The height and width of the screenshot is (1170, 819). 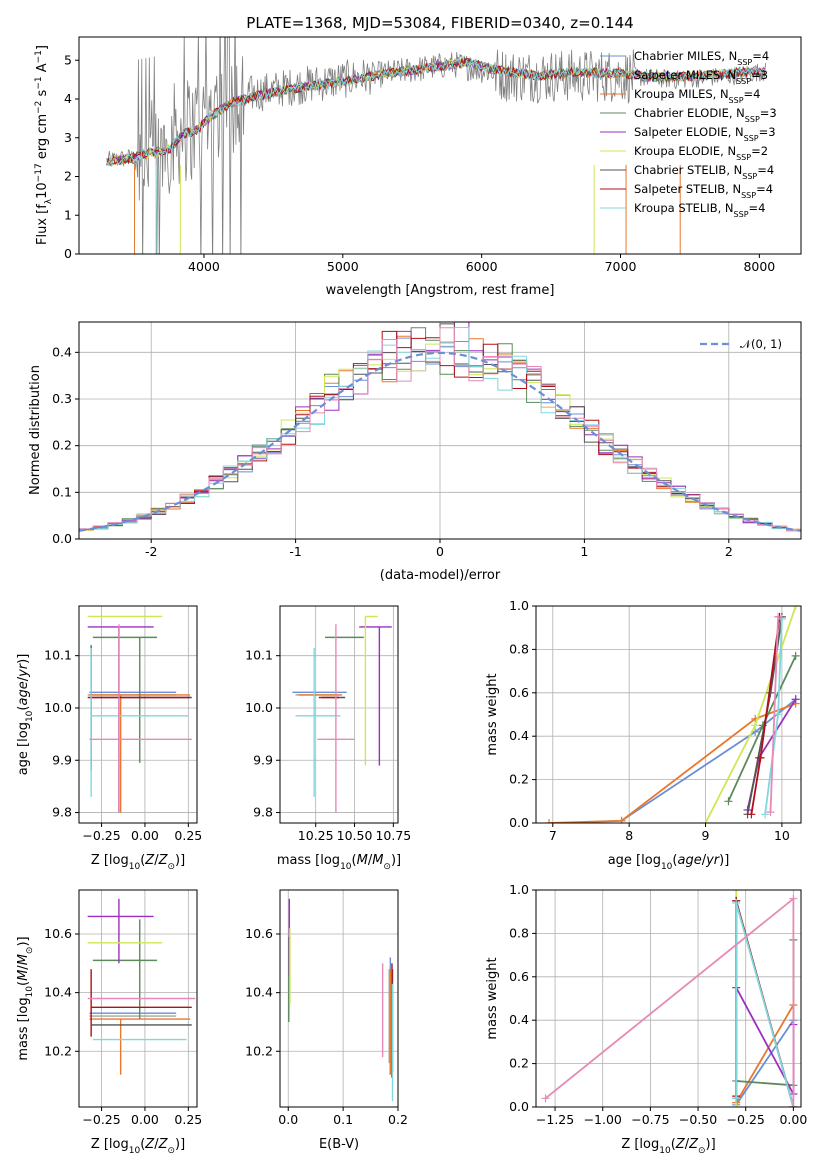 What do you see at coordinates (295, 551) in the screenshot?
I see `x-tick-label: -1` at bounding box center [295, 551].